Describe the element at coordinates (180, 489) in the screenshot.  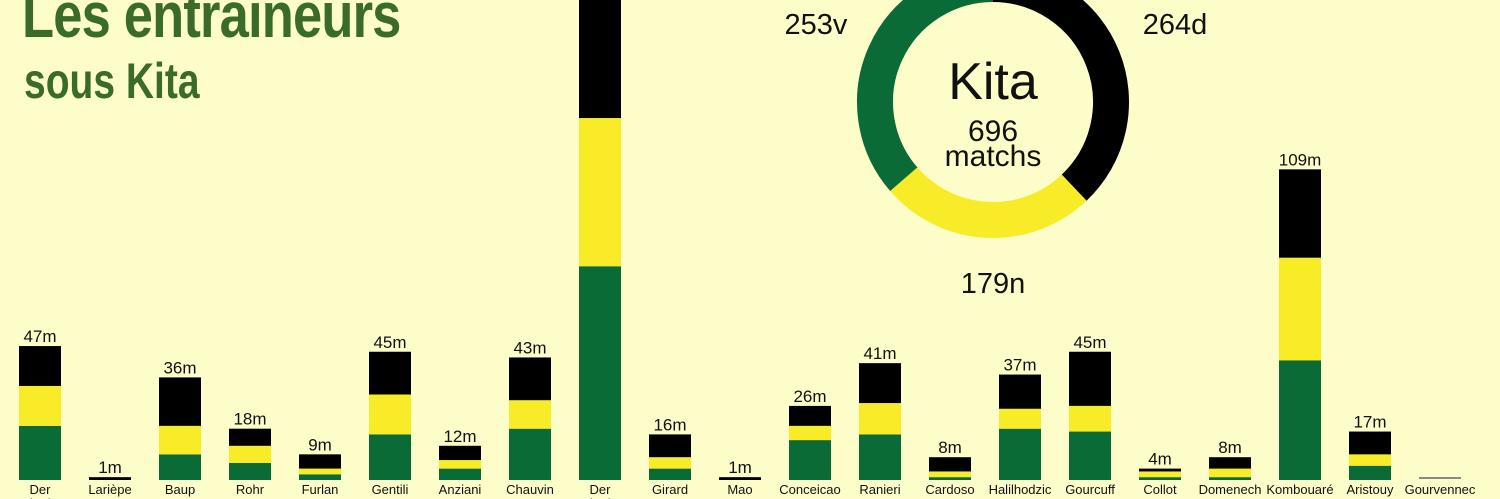
I see `category-label: Baup` at that location.